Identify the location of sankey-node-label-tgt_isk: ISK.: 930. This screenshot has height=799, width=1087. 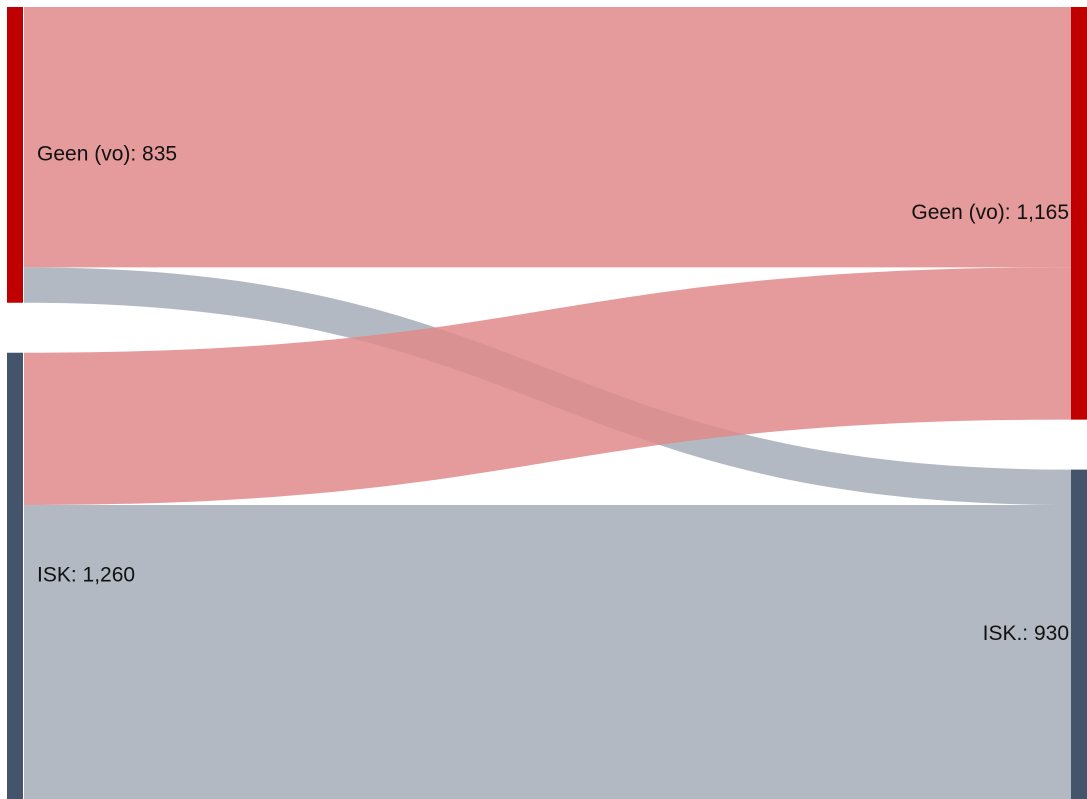
(1026, 633).